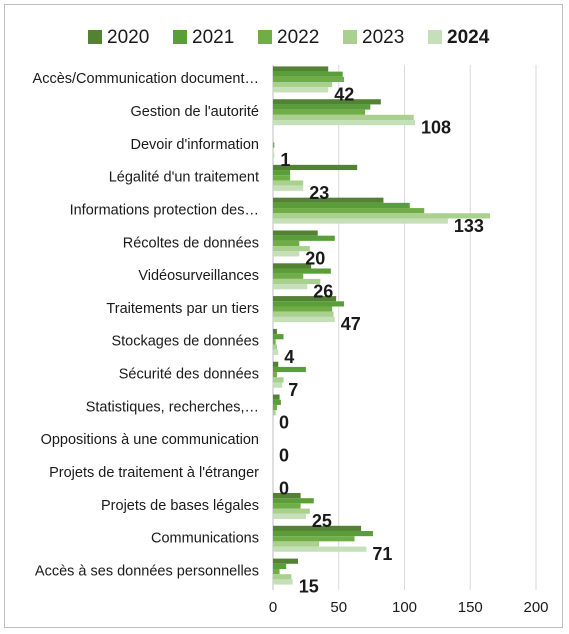 The image size is (569, 634). Describe the element at coordinates (291, 249) in the screenshot. I see `bar-recoltes-de-donnees-2023` at that location.